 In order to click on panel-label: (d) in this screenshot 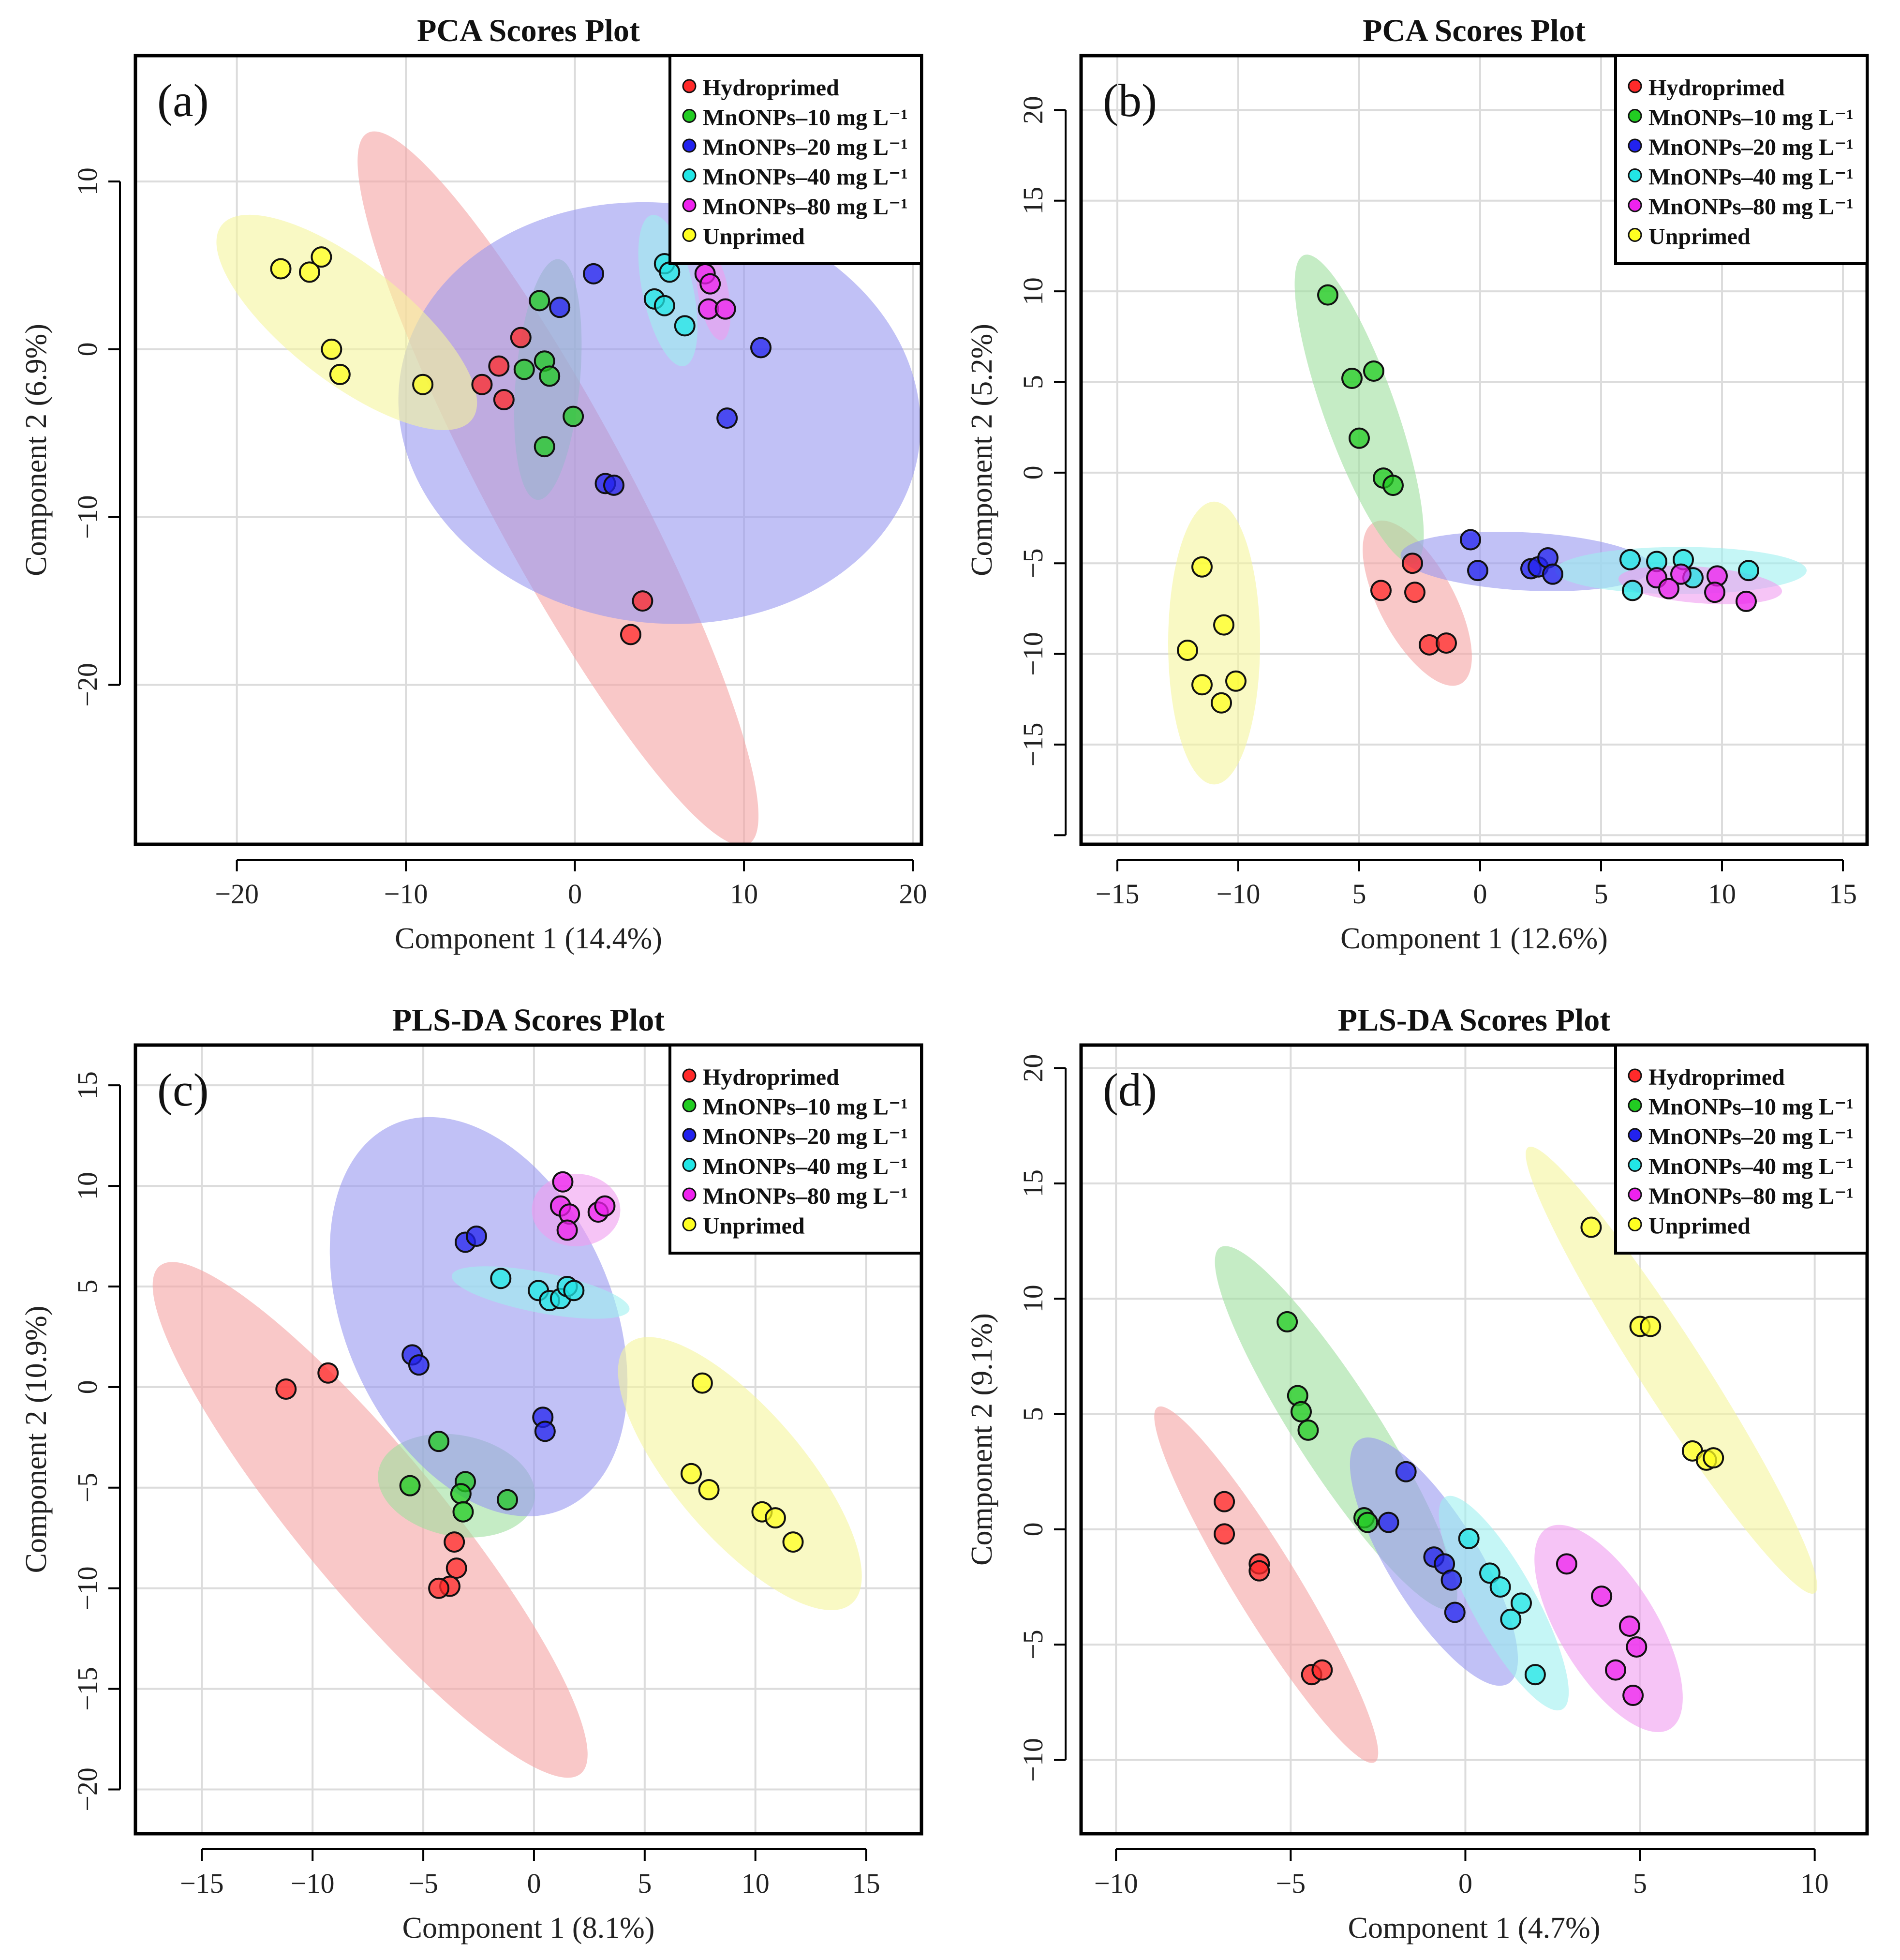, I will do `click(1130, 1090)`.